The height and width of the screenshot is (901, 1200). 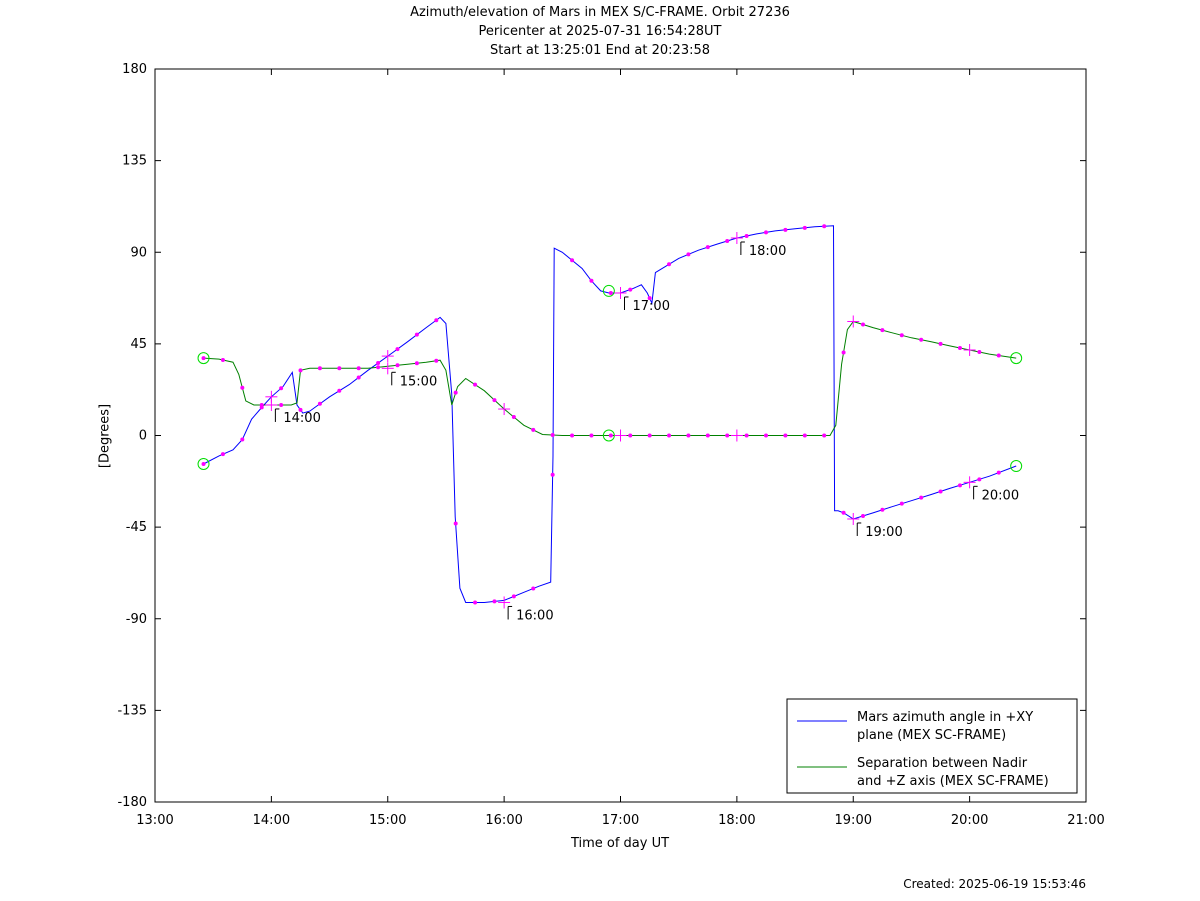 What do you see at coordinates (132, 802) in the screenshot?
I see `y-tick-label: -180` at bounding box center [132, 802].